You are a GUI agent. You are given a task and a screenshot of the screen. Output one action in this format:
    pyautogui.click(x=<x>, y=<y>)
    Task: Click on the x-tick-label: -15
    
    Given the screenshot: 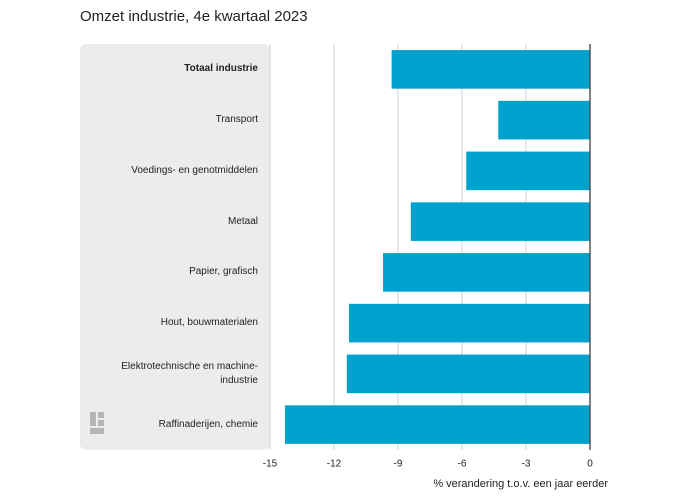 What is the action you would take?
    pyautogui.click(x=270, y=464)
    